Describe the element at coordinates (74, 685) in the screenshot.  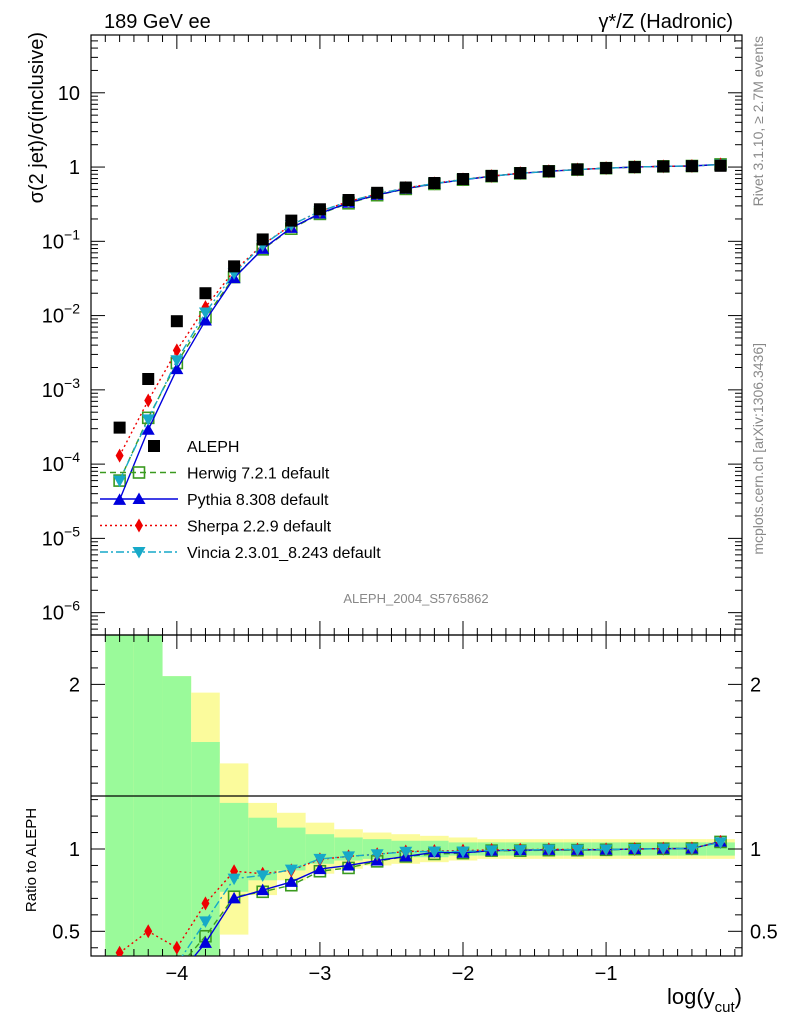
I see `ratio-y-tick-label: 2` at that location.